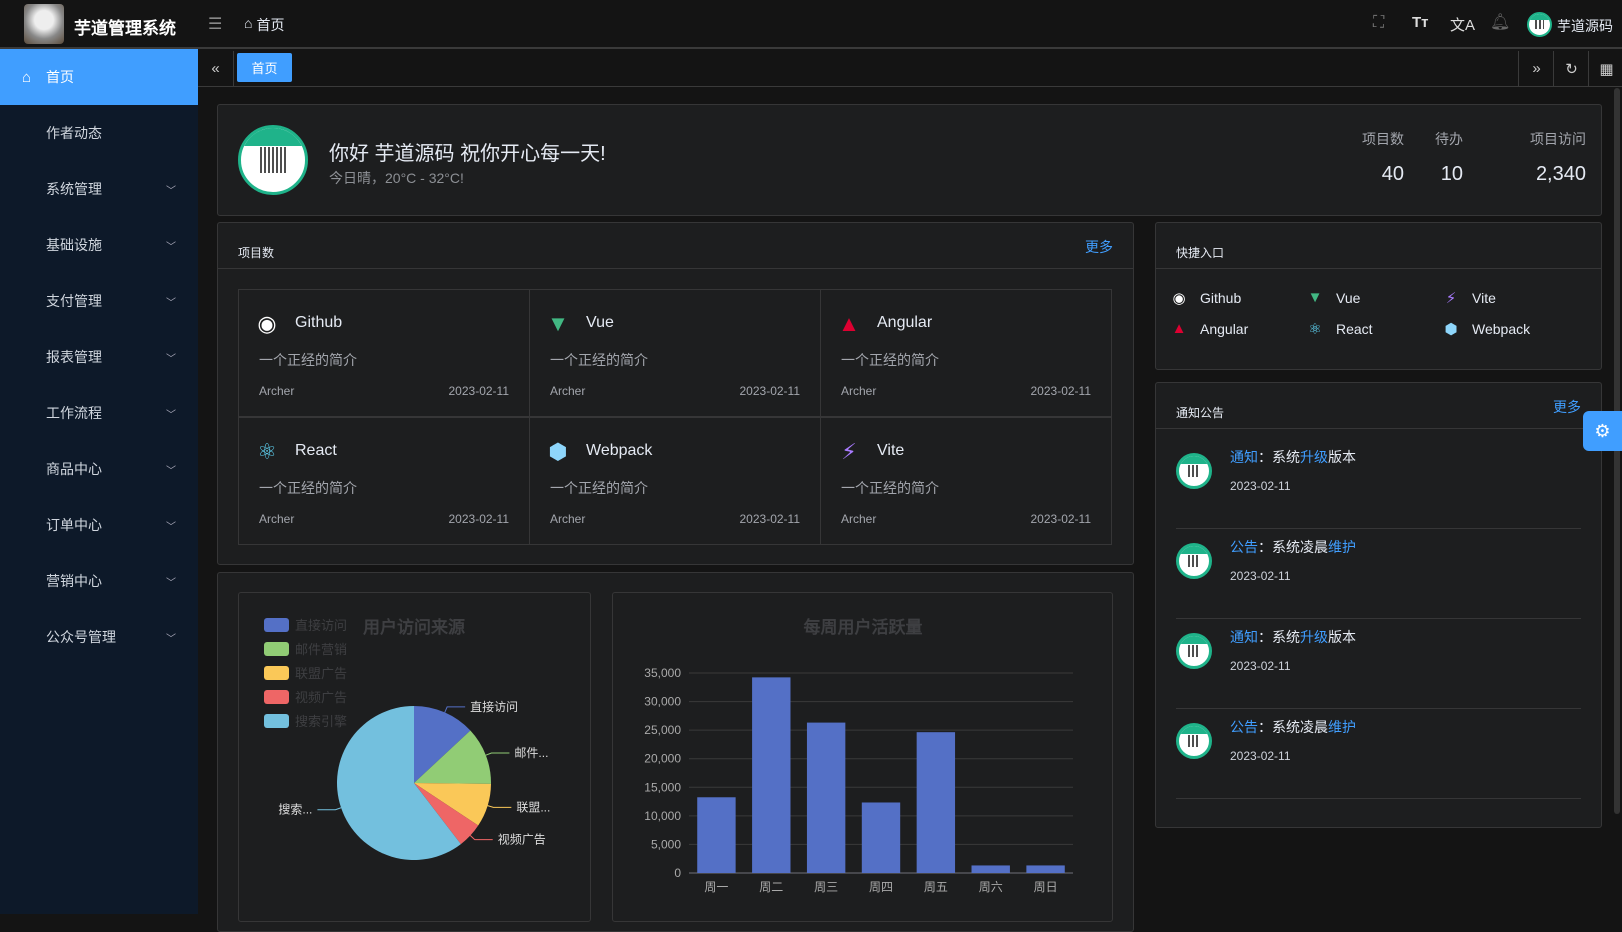  I want to click on settings-gear-icon: ⚙, so click(1602, 431).